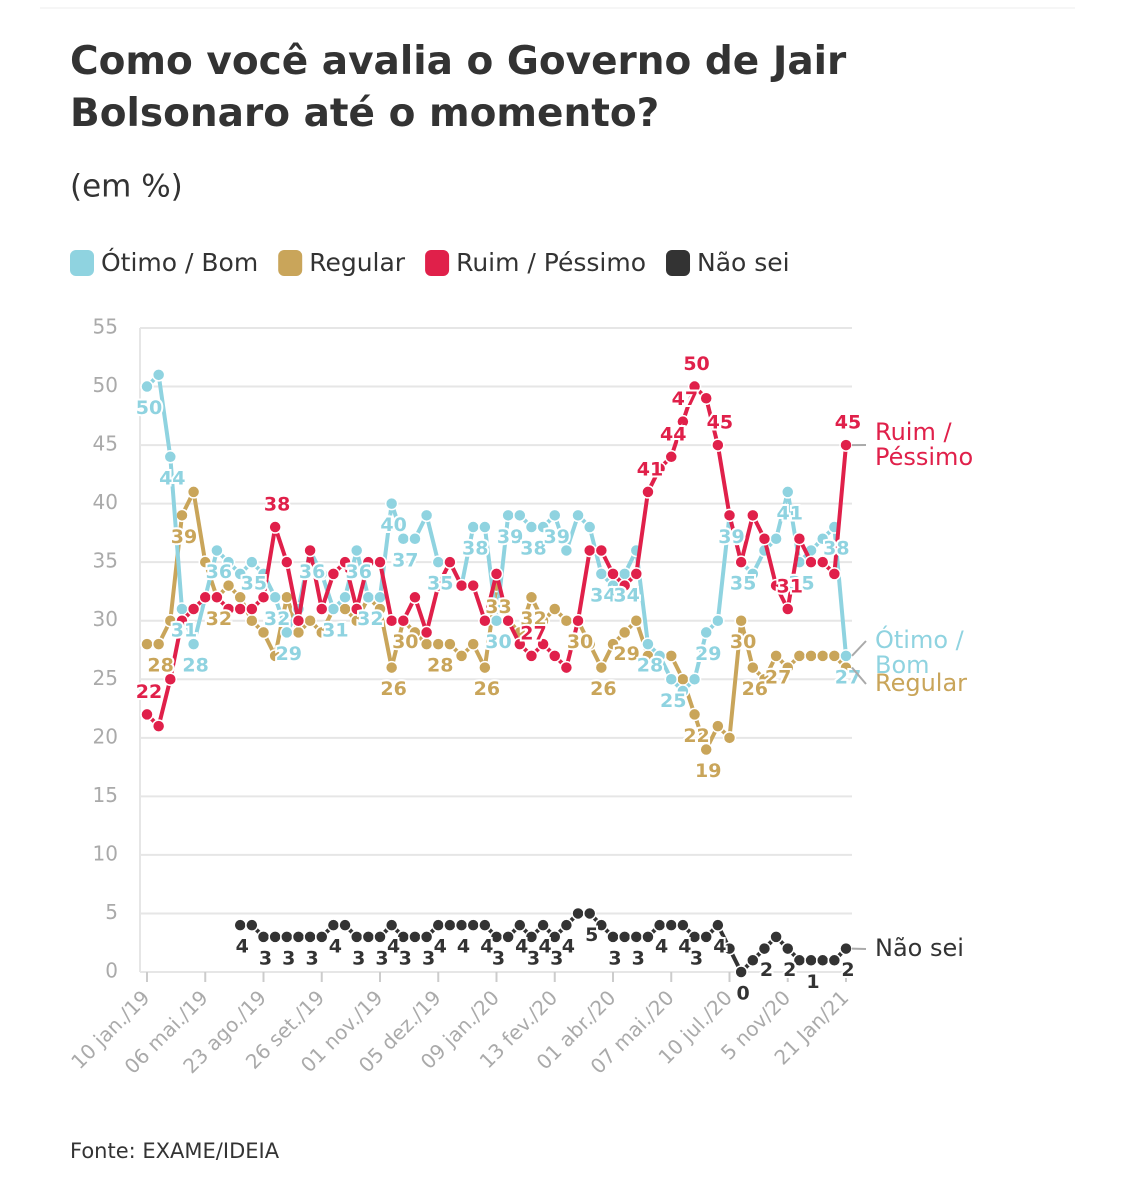 This screenshot has width=1125, height=1181. I want to click on data-label: 28, so click(160, 666).